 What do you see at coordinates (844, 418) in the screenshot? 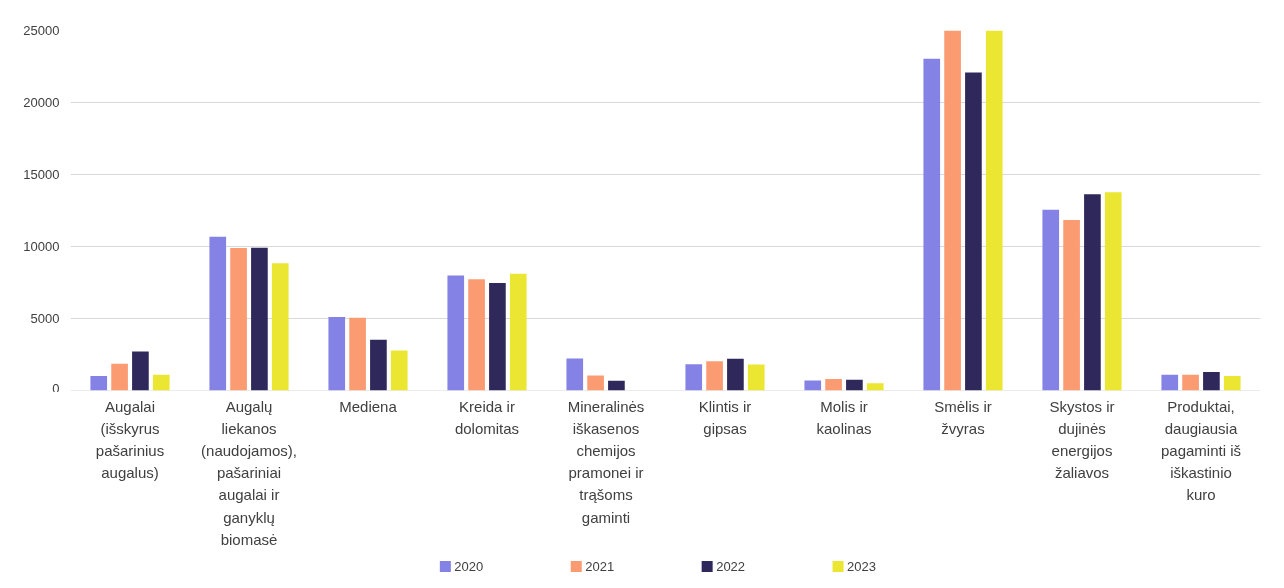
I see `x-tick-label: Molis ir kaolinas` at bounding box center [844, 418].